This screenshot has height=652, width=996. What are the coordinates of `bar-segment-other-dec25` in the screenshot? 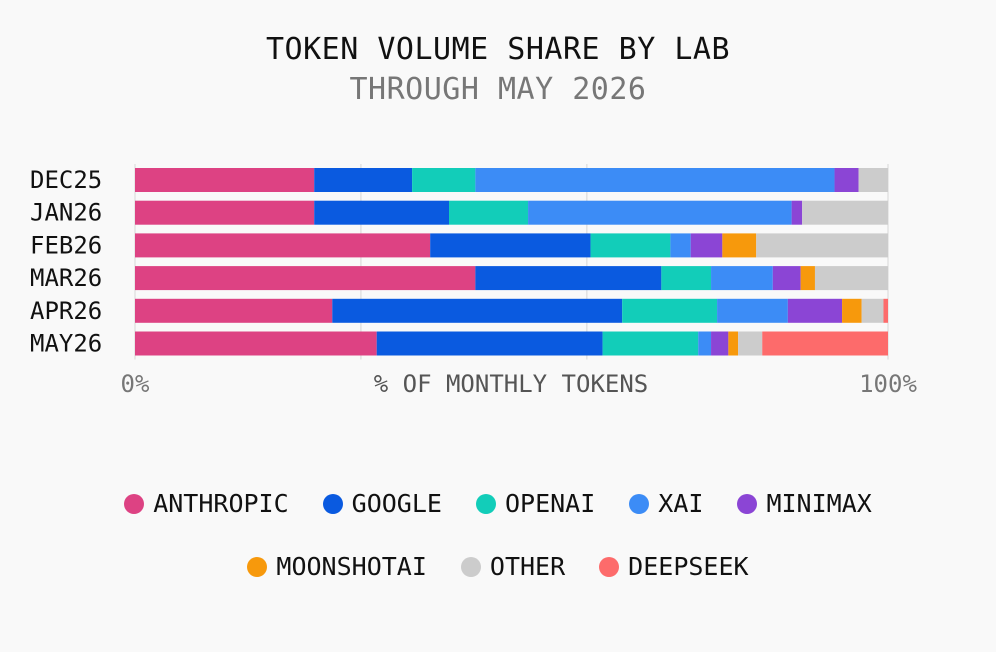 It's located at (873, 180).